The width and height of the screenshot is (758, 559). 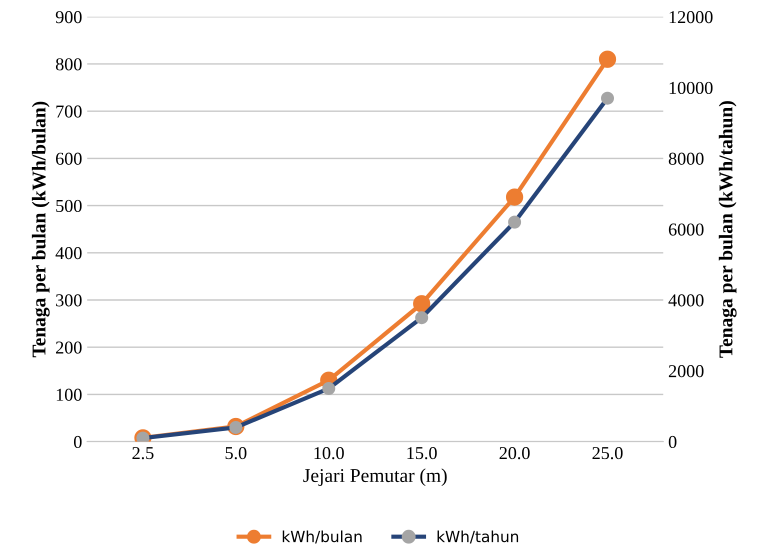 I want to click on legend-label: kWh/tahun, so click(x=478, y=537).